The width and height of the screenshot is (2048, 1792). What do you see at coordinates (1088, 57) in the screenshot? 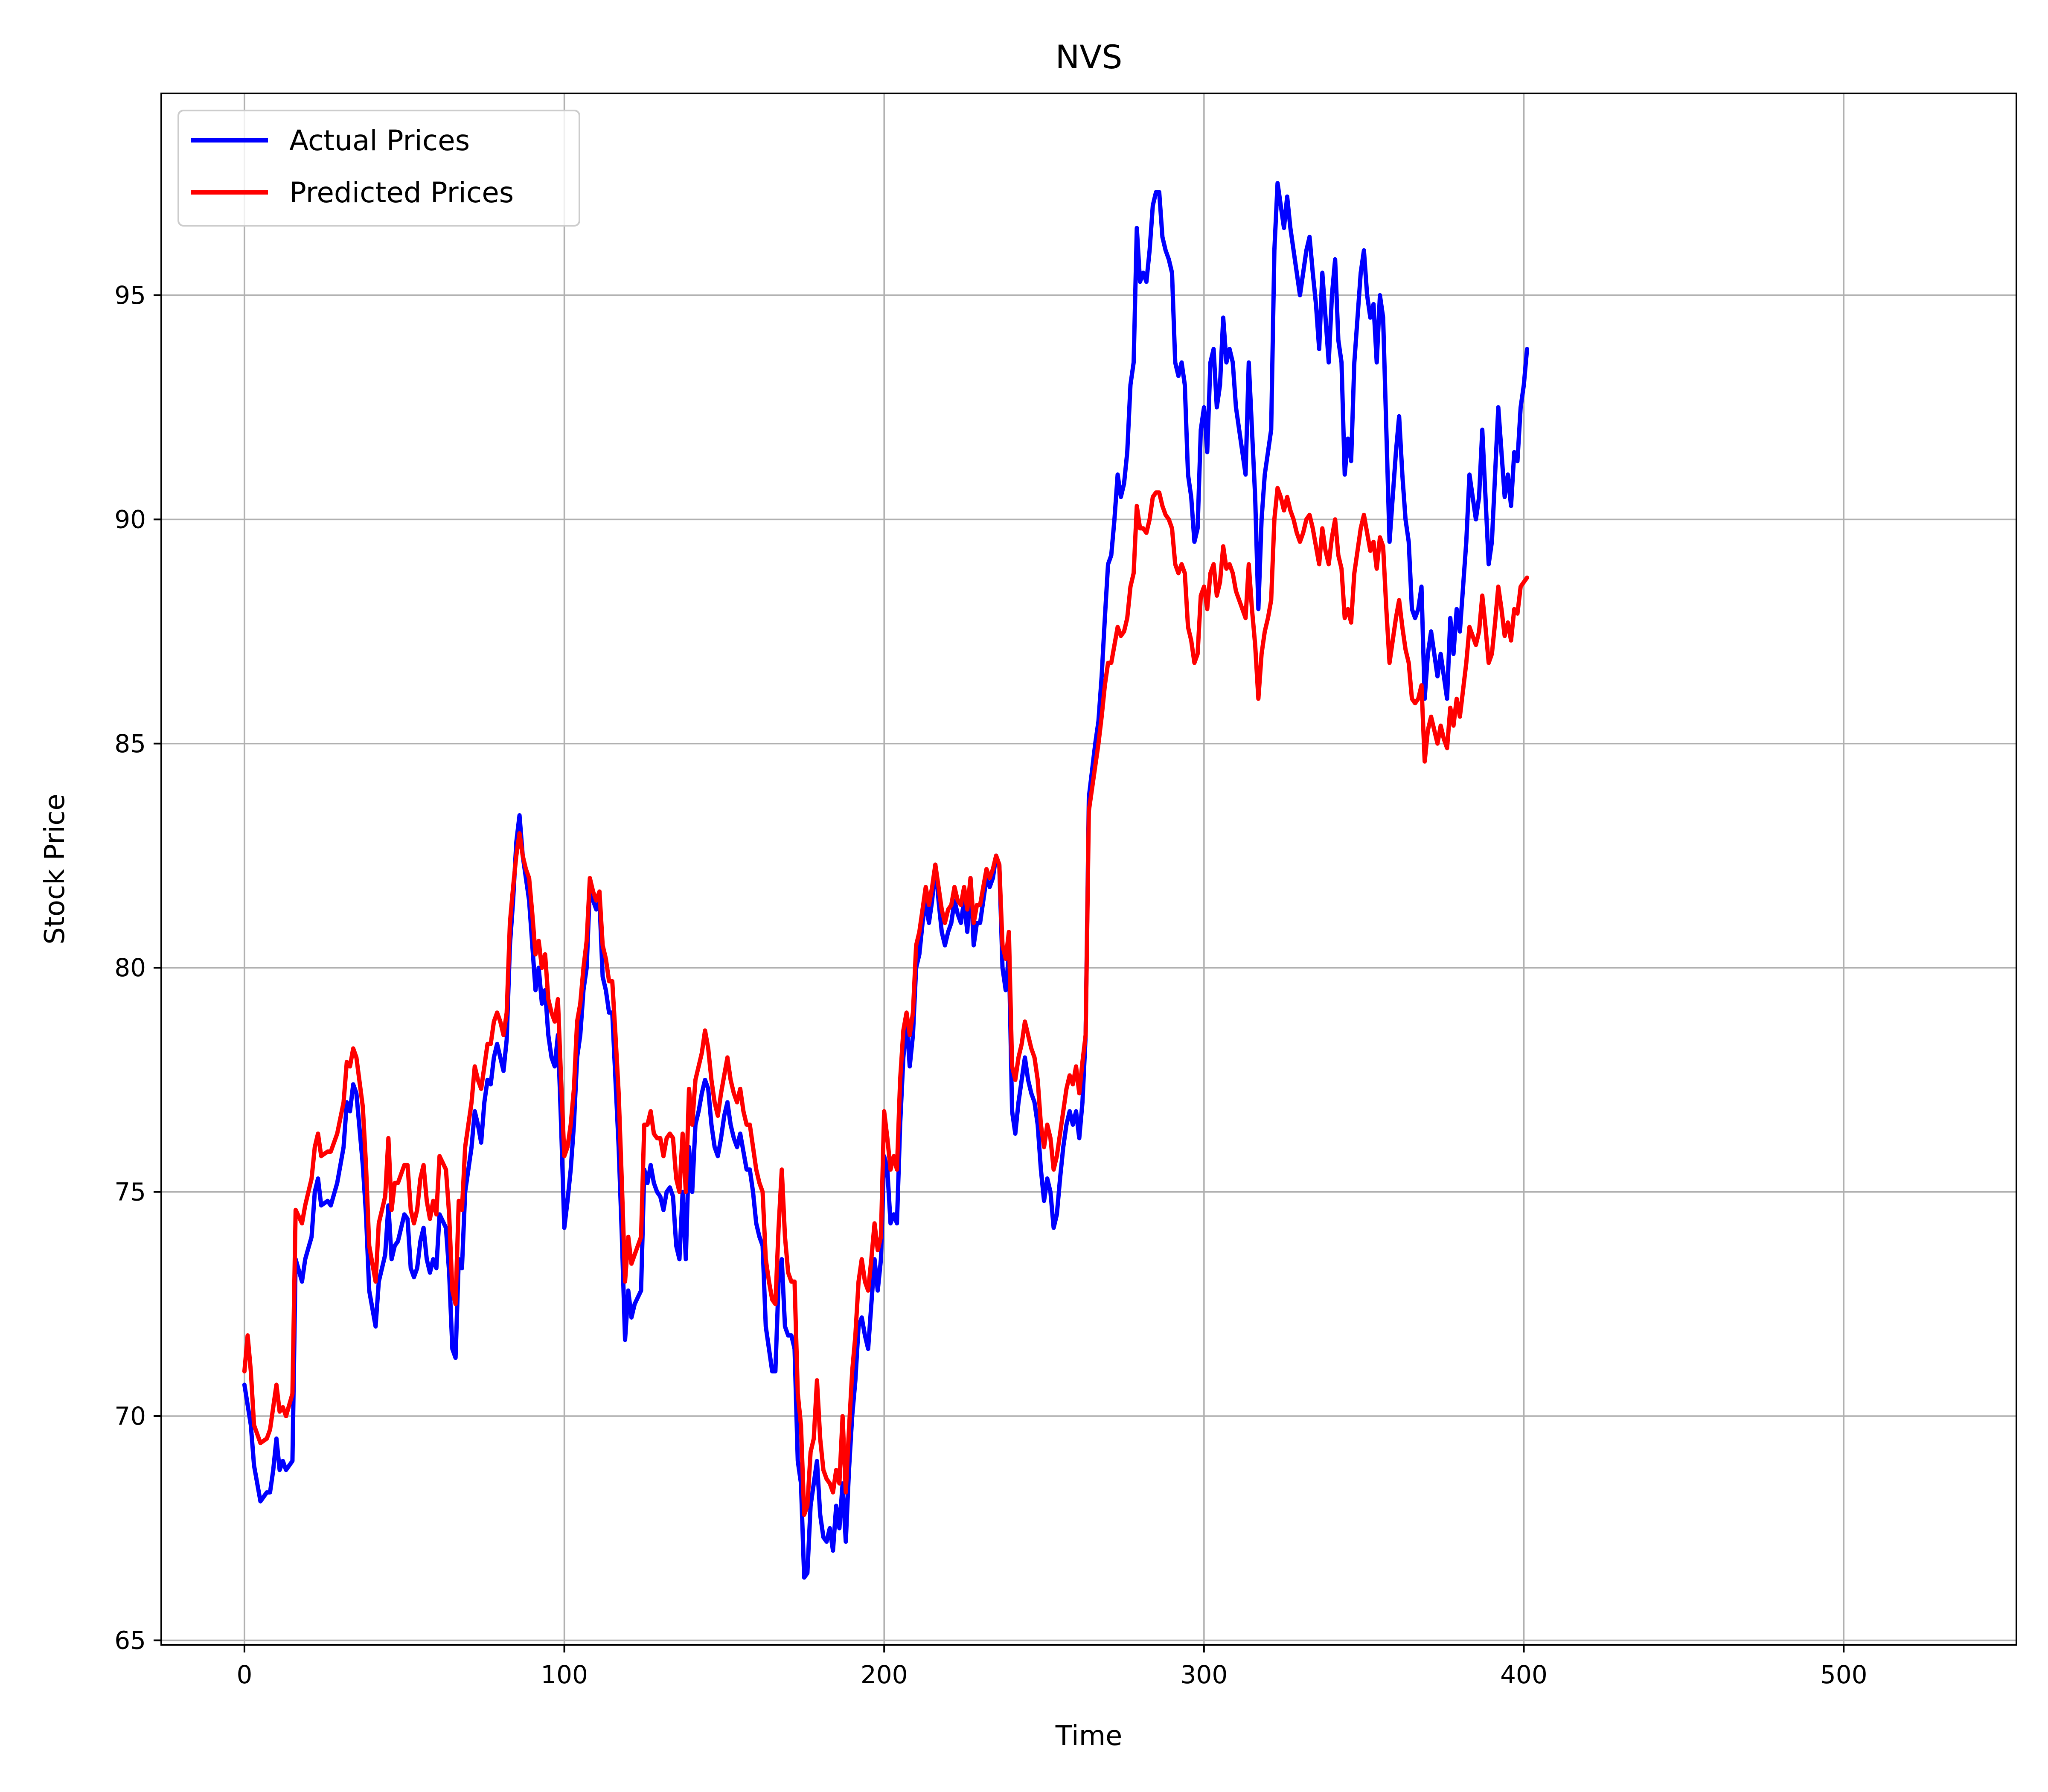
I see `chart-title: NVS` at bounding box center [1088, 57].